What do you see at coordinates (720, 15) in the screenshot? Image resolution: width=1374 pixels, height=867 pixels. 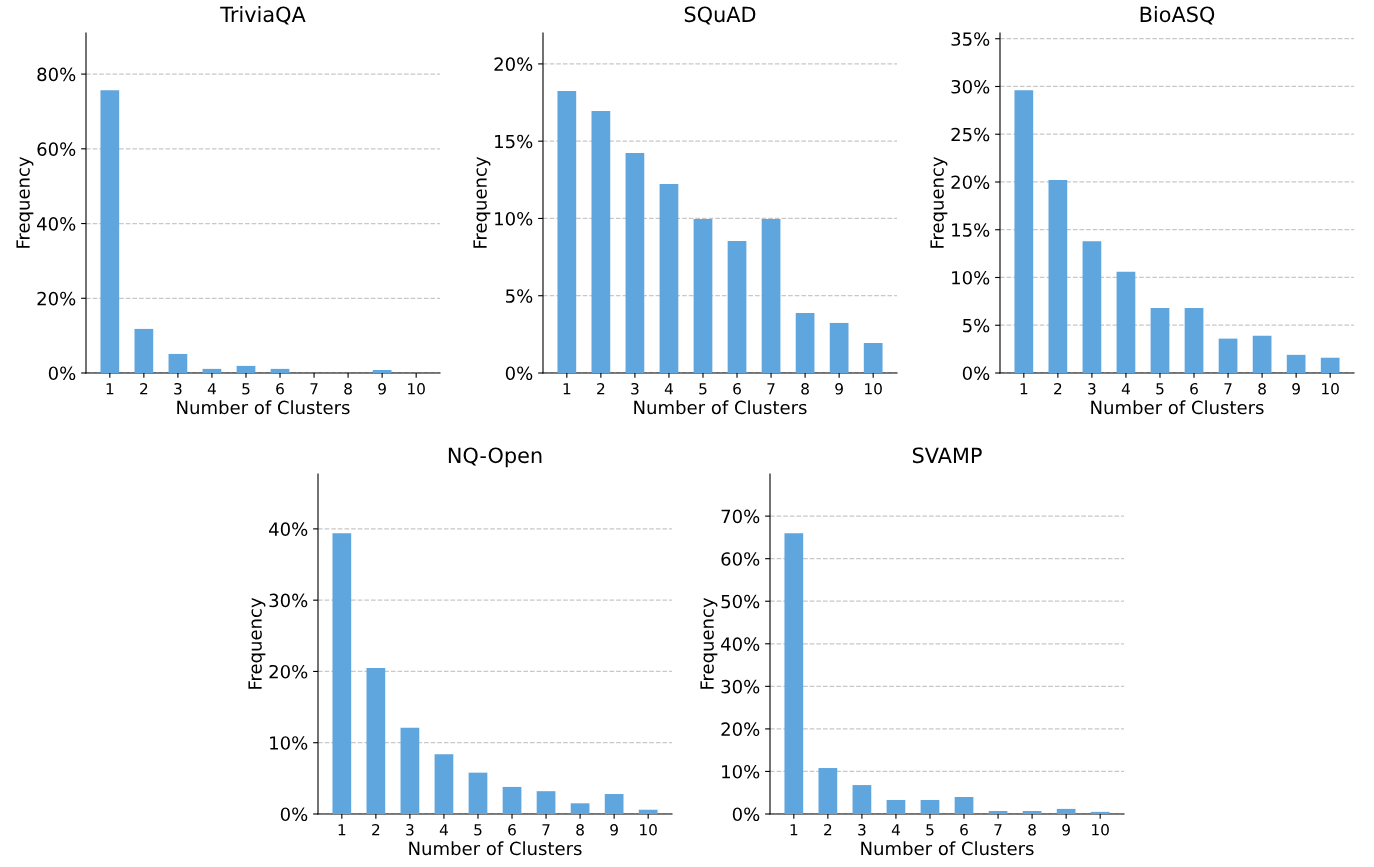 I see `chart-title: SQuAD` at bounding box center [720, 15].